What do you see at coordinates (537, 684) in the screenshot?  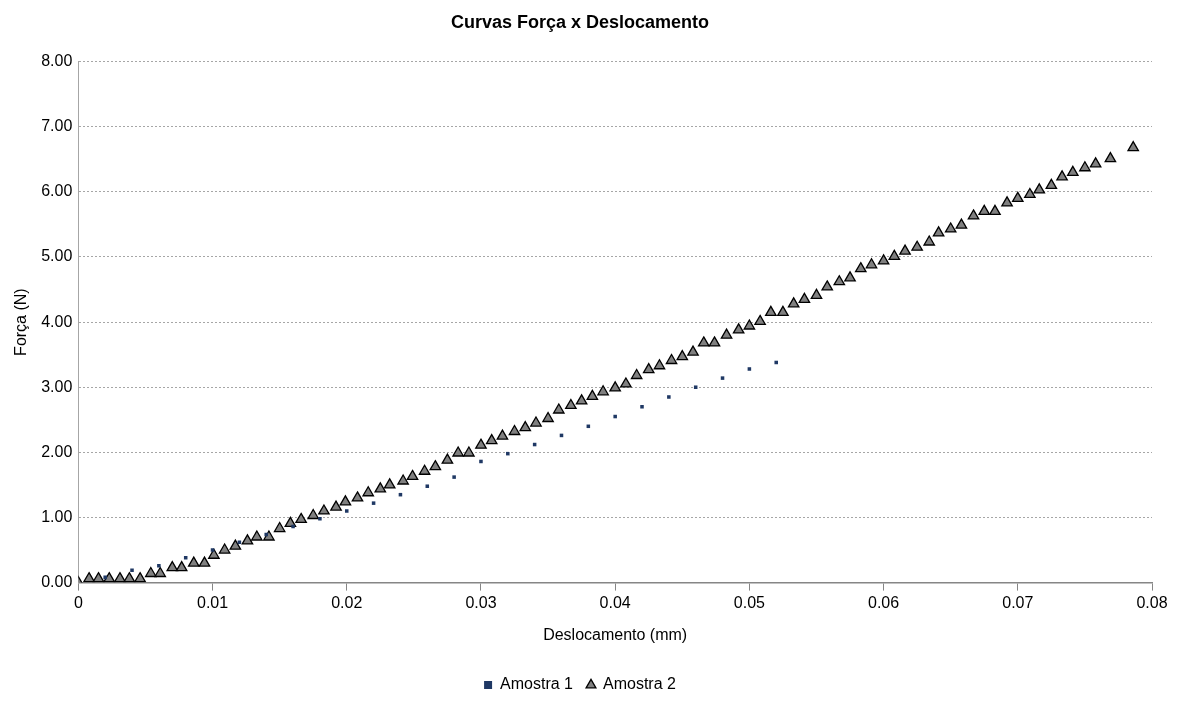 I see `legend-label: Amostra 1` at bounding box center [537, 684].